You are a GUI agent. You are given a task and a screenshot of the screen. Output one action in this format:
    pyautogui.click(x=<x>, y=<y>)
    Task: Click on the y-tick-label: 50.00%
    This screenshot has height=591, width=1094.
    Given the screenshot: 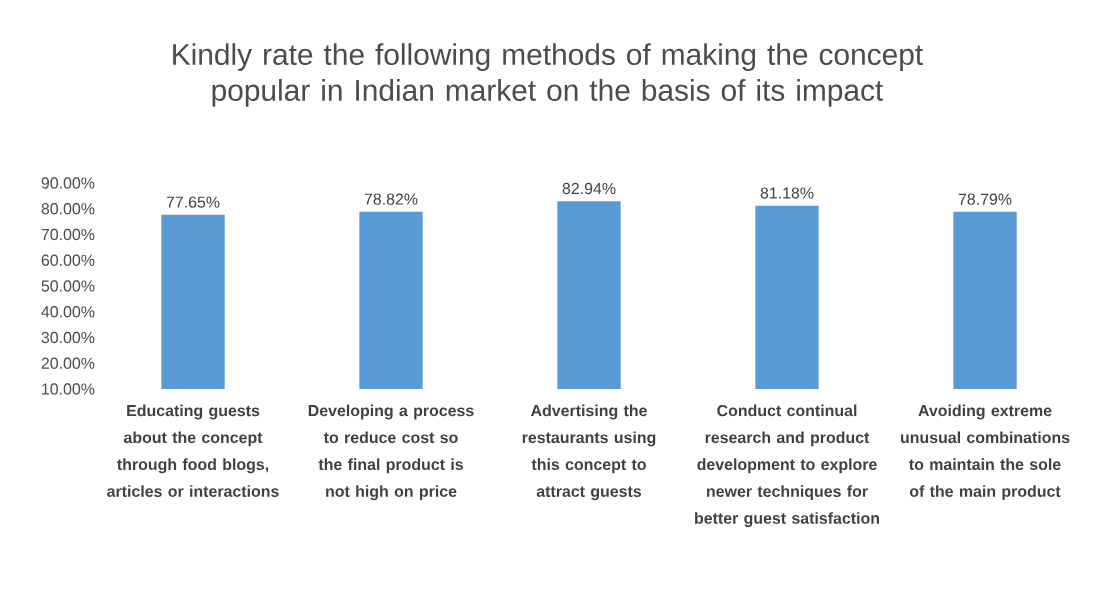 What is the action you would take?
    pyautogui.click(x=68, y=286)
    